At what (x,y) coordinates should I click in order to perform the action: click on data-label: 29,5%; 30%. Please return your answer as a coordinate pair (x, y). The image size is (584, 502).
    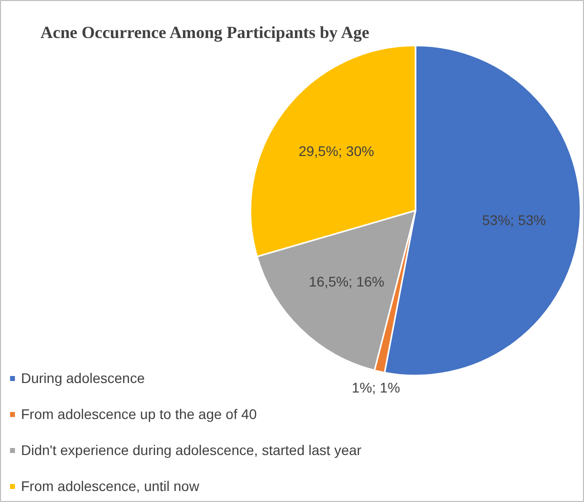
    Looking at the image, I should click on (336, 151).